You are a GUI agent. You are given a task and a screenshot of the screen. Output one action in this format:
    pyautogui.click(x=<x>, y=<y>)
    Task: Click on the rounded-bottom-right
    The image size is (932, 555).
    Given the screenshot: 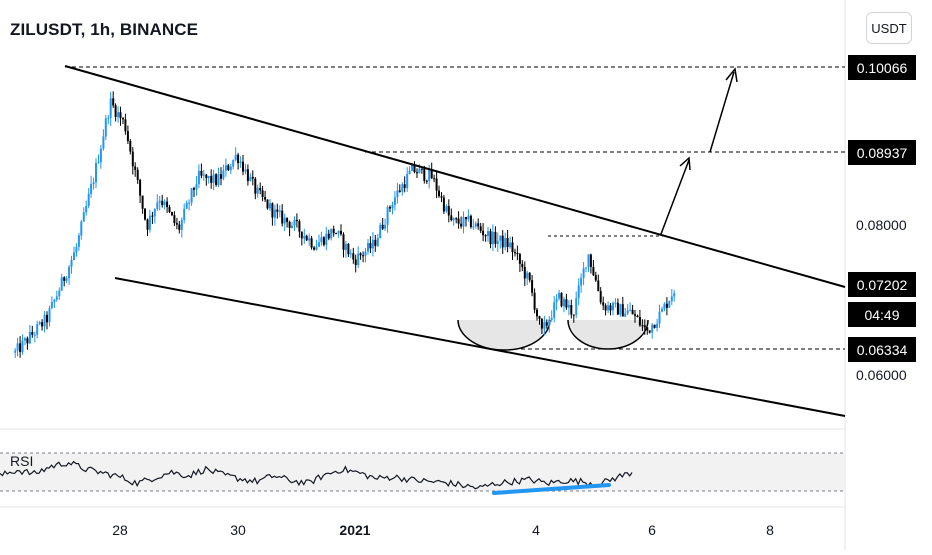 What is the action you would take?
    pyautogui.click(x=608, y=334)
    